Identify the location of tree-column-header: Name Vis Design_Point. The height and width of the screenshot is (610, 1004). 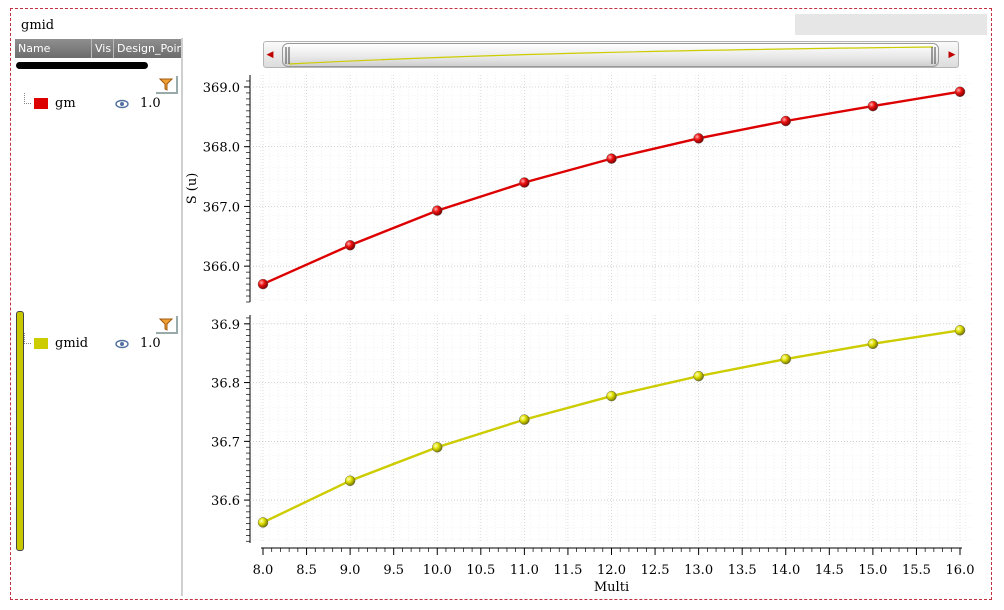
(98, 48).